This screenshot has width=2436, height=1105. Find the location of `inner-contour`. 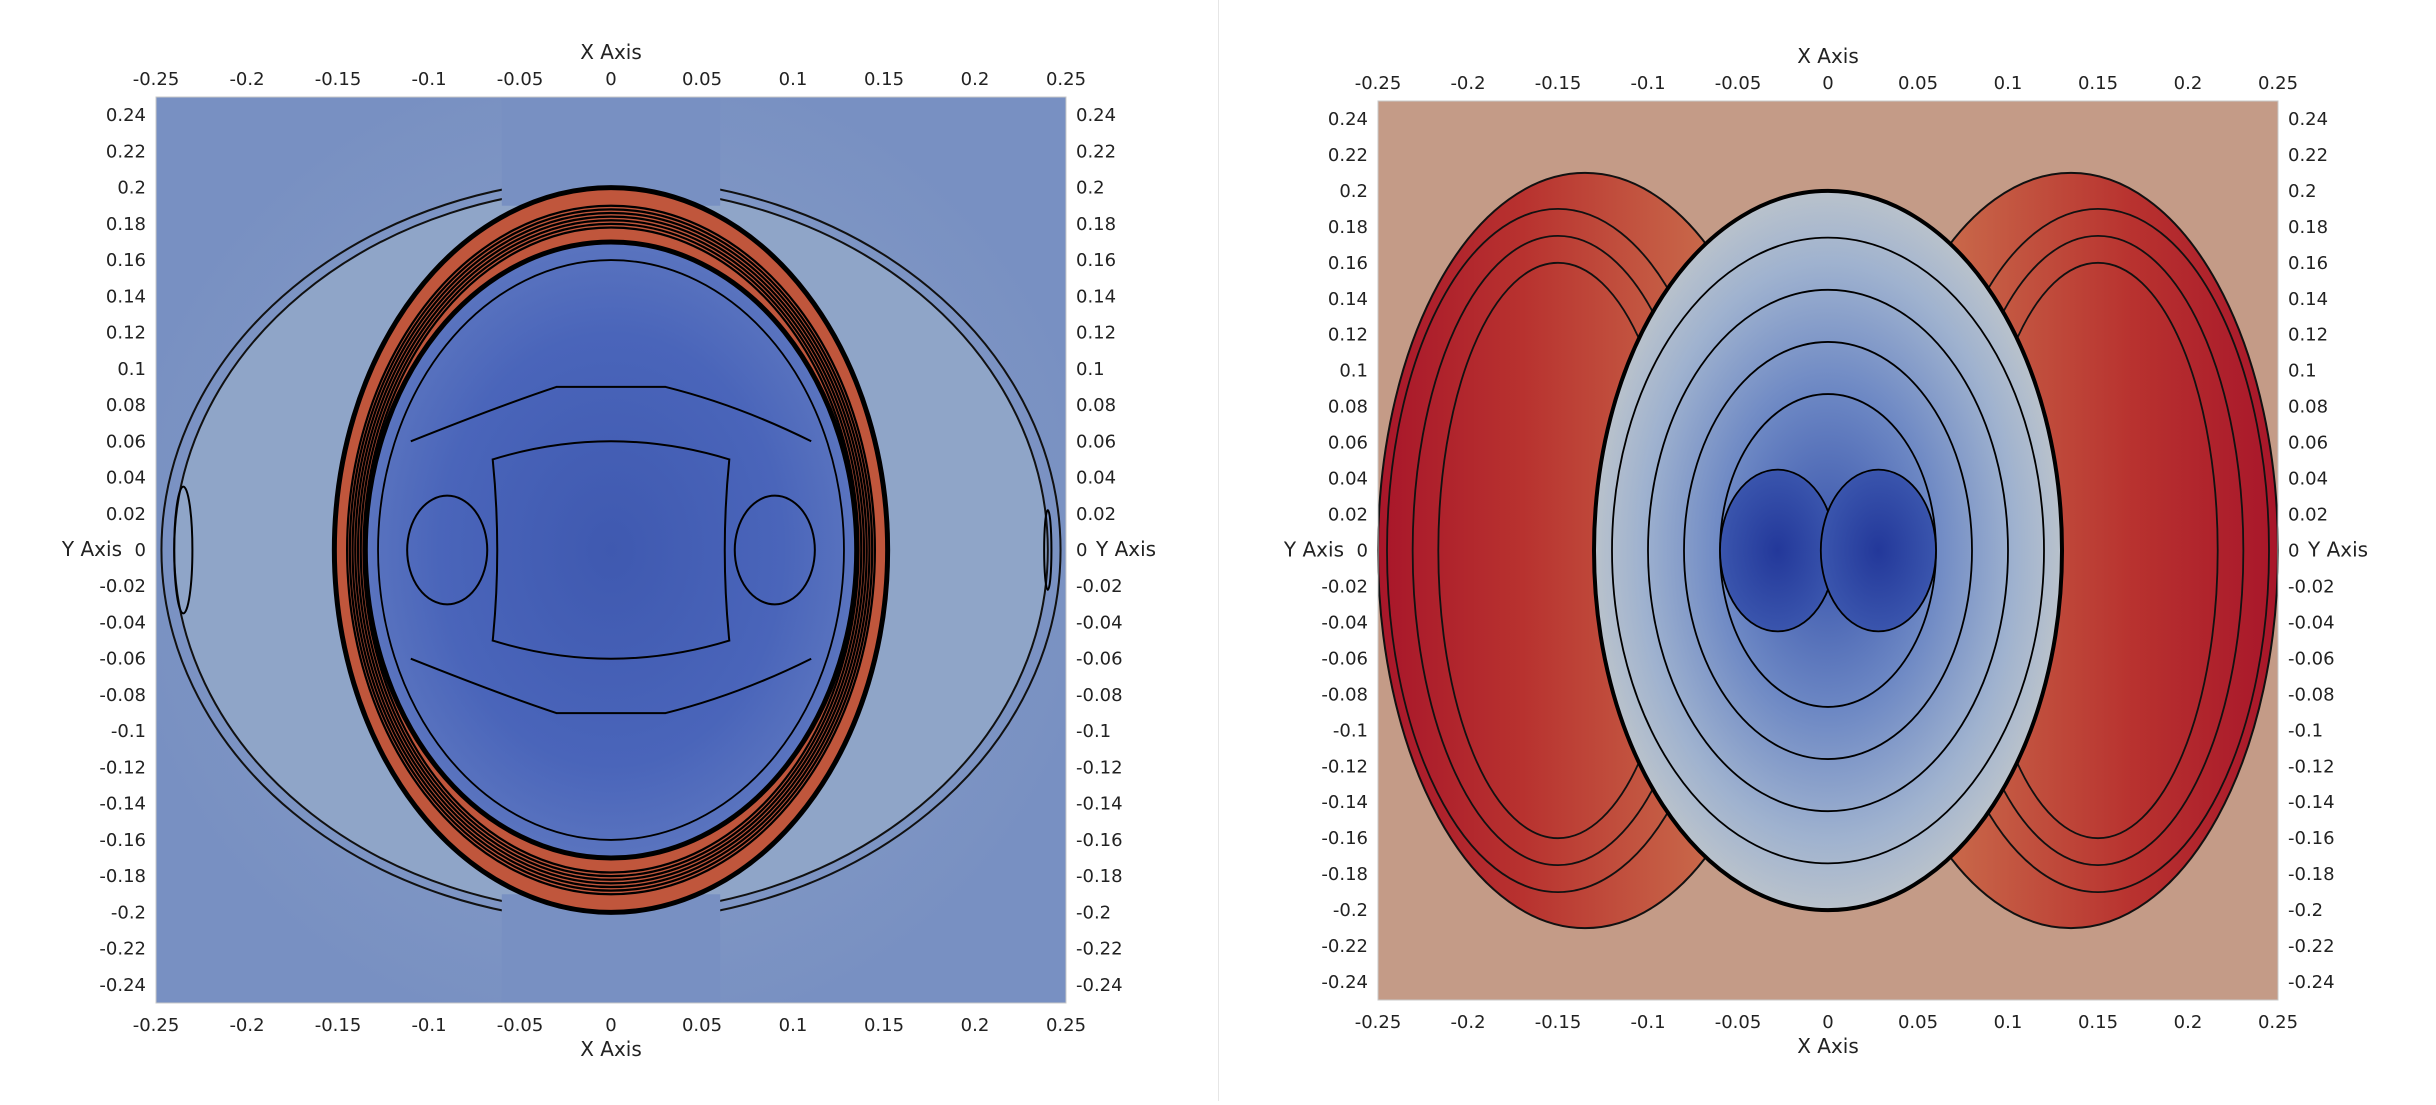

inner-contour is located at coordinates (611, 550).